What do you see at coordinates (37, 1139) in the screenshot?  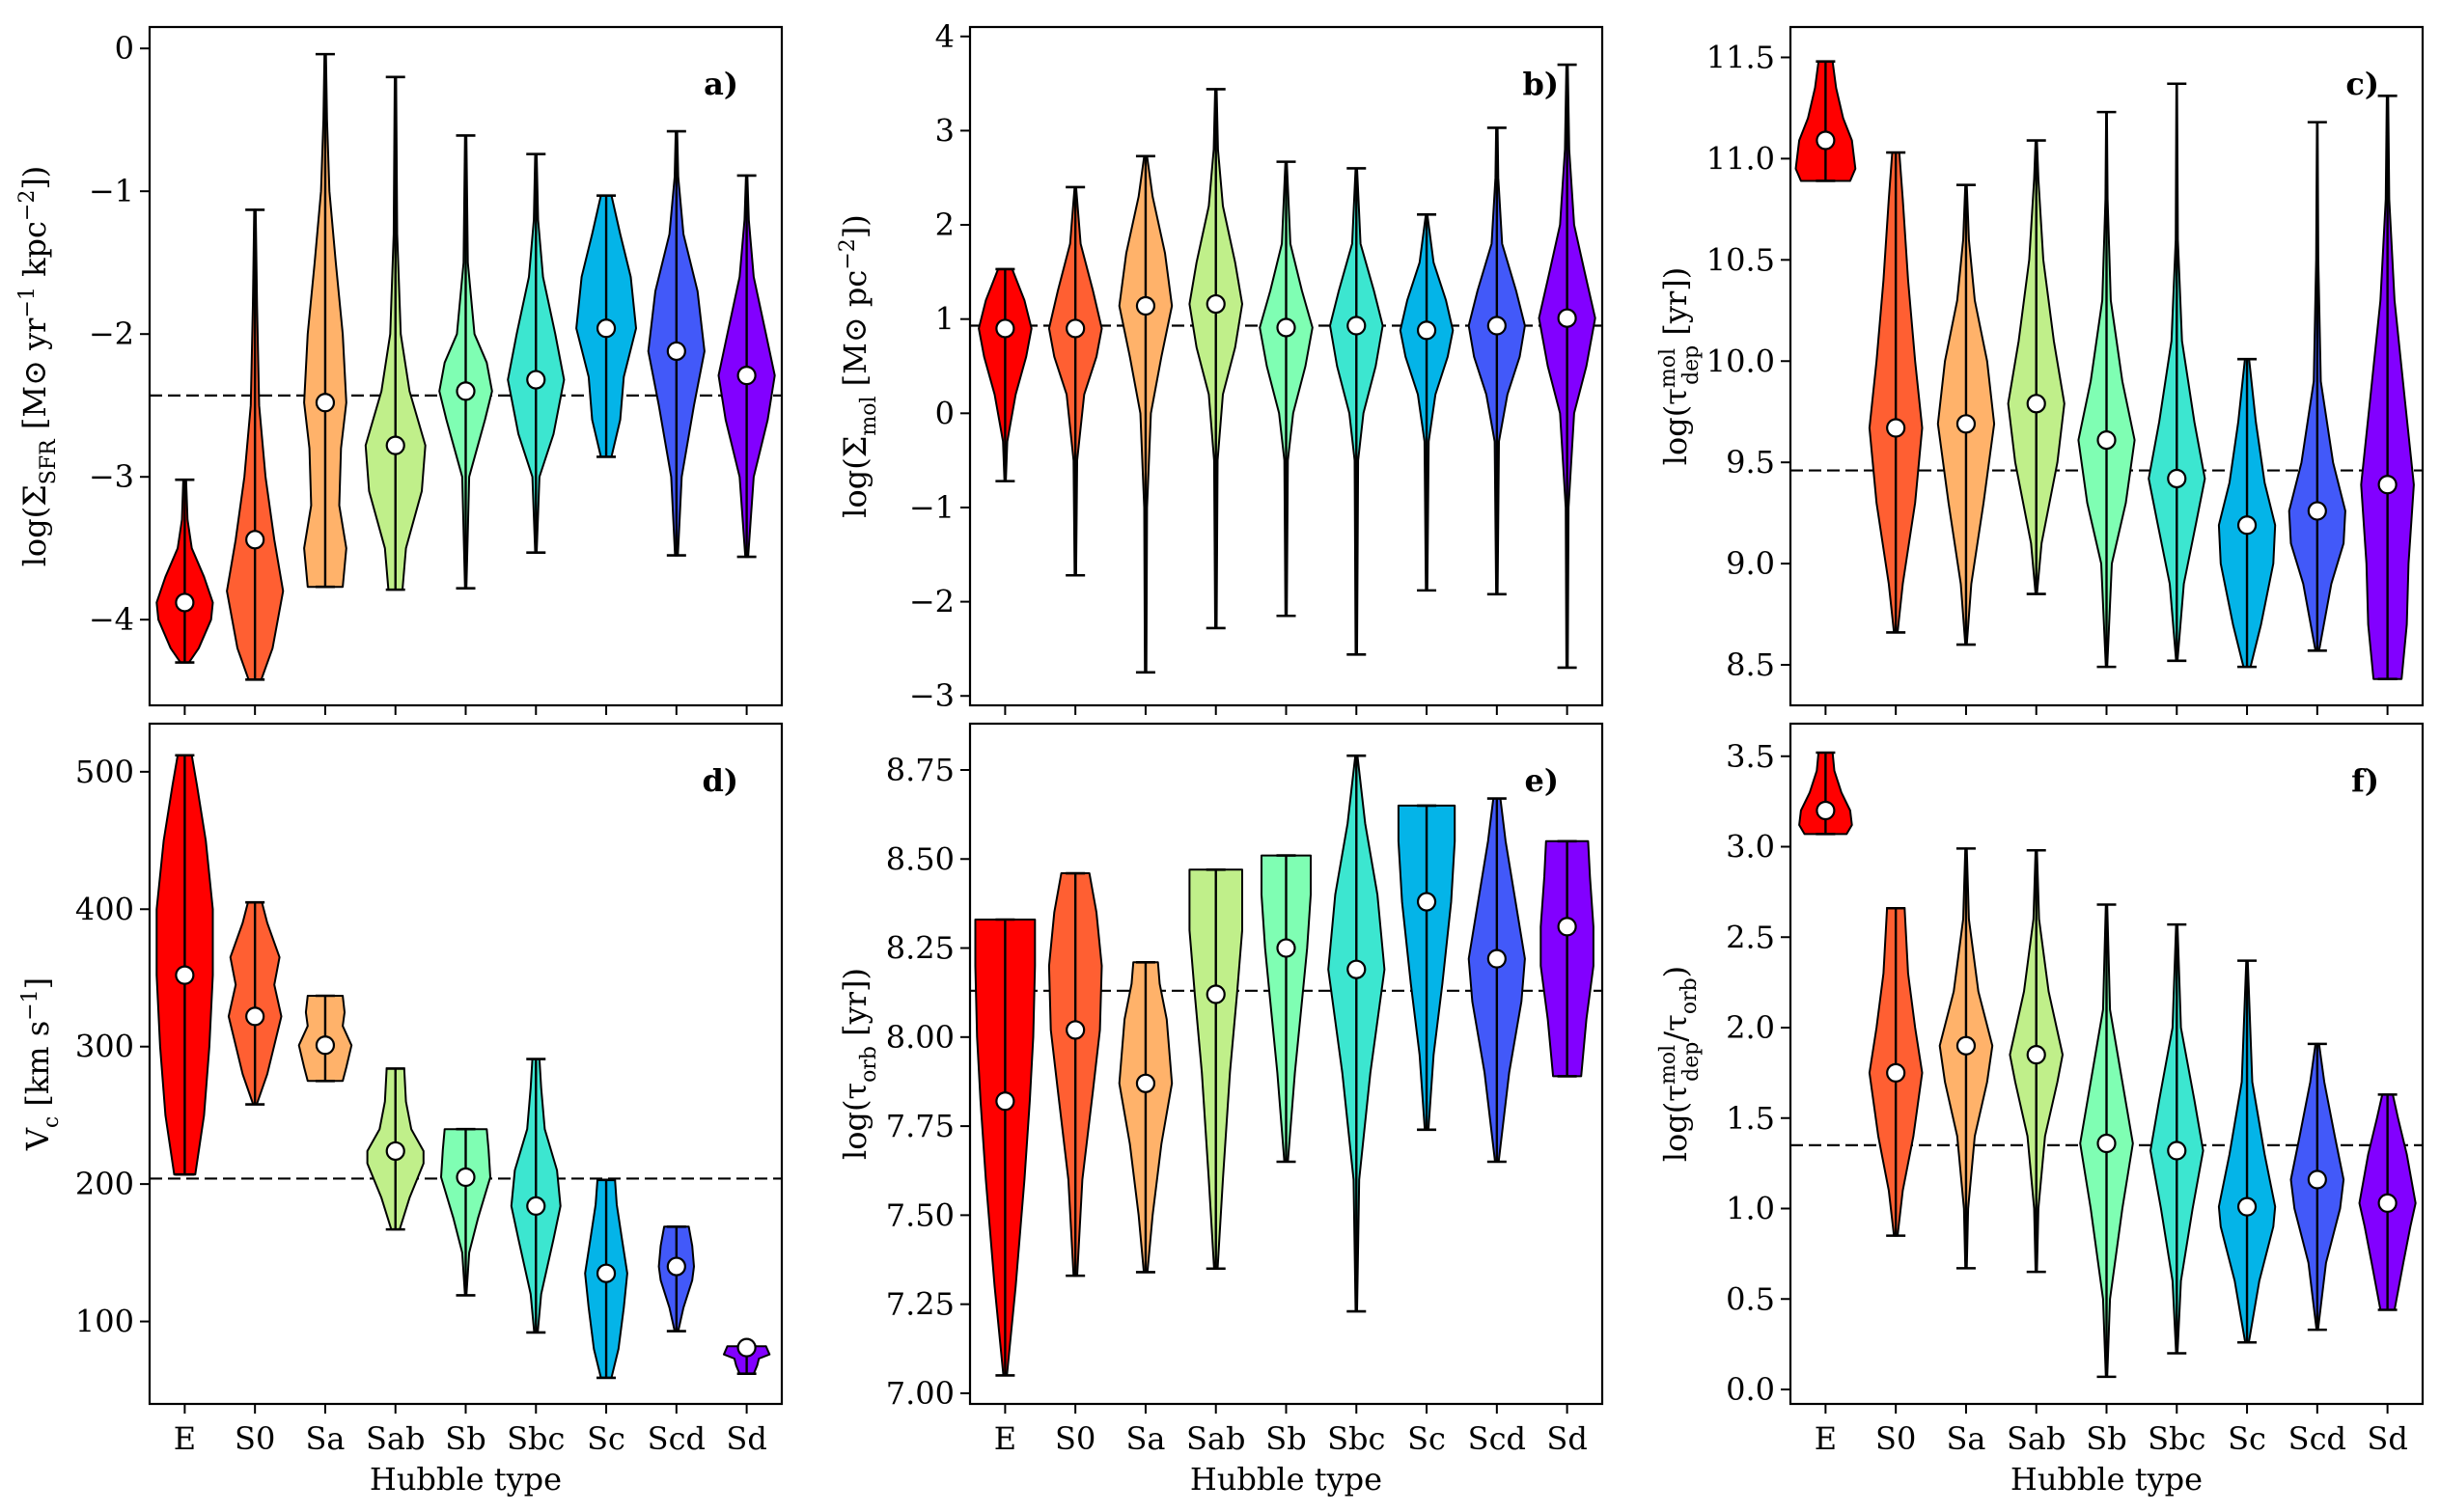 I see `y-label-main: V` at bounding box center [37, 1139].